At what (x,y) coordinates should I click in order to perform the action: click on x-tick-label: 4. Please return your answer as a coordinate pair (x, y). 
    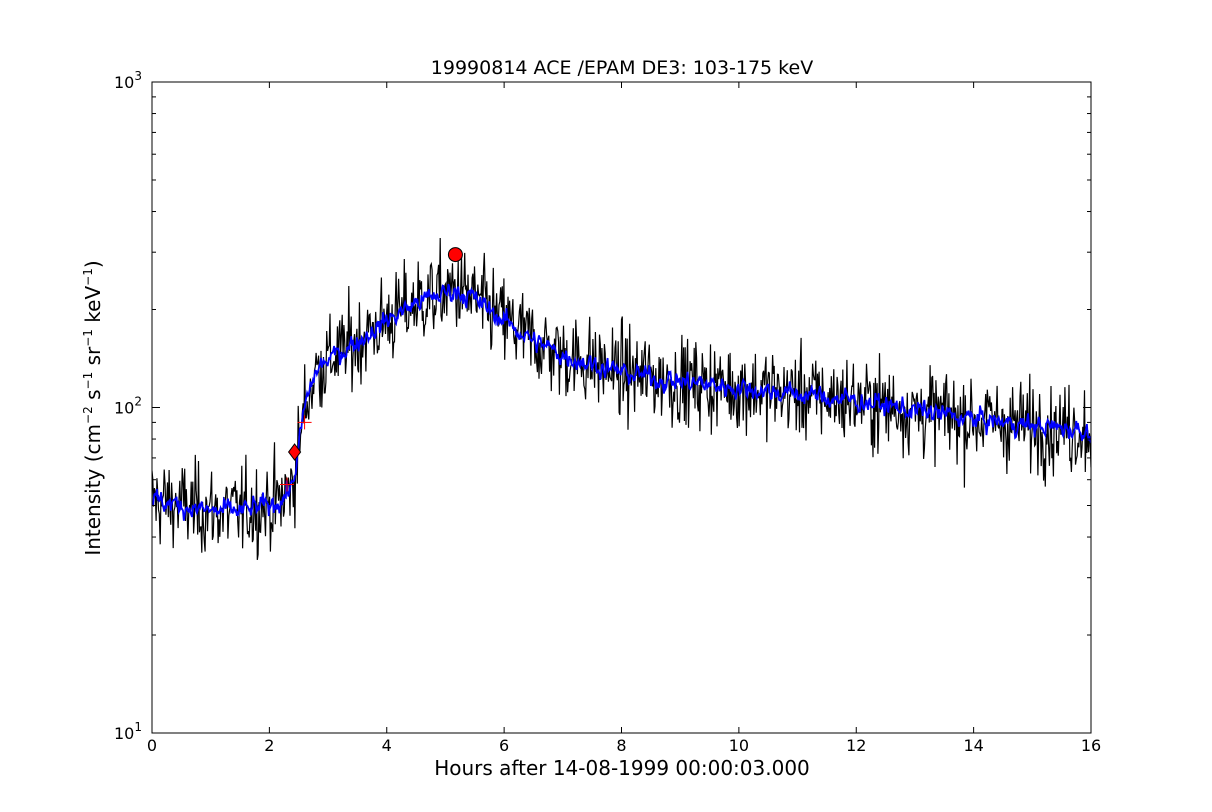
    Looking at the image, I should click on (387, 745).